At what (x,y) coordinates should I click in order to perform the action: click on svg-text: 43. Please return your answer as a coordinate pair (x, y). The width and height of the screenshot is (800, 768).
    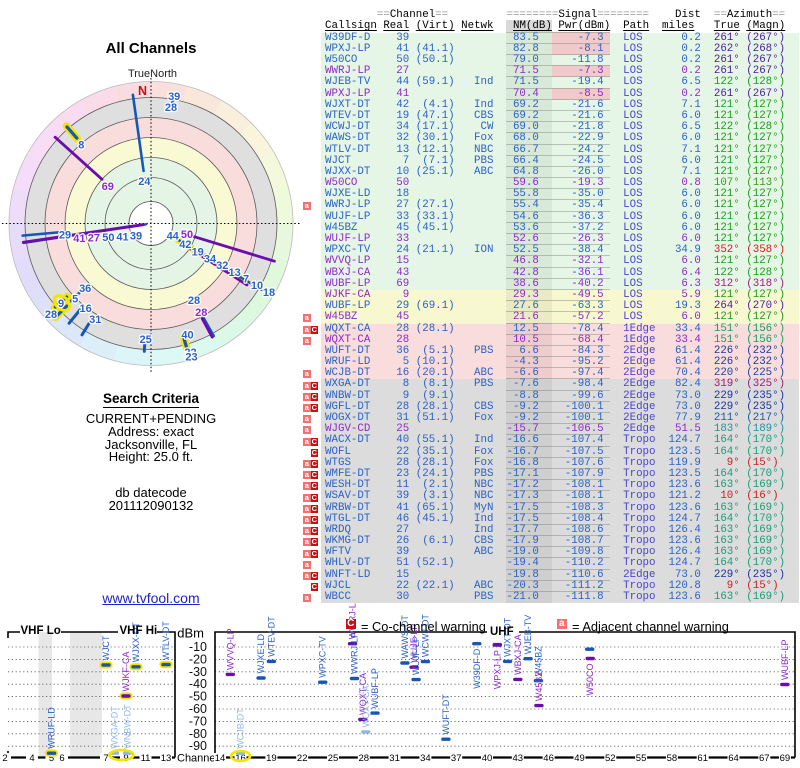
    Looking at the image, I should click on (518, 758).